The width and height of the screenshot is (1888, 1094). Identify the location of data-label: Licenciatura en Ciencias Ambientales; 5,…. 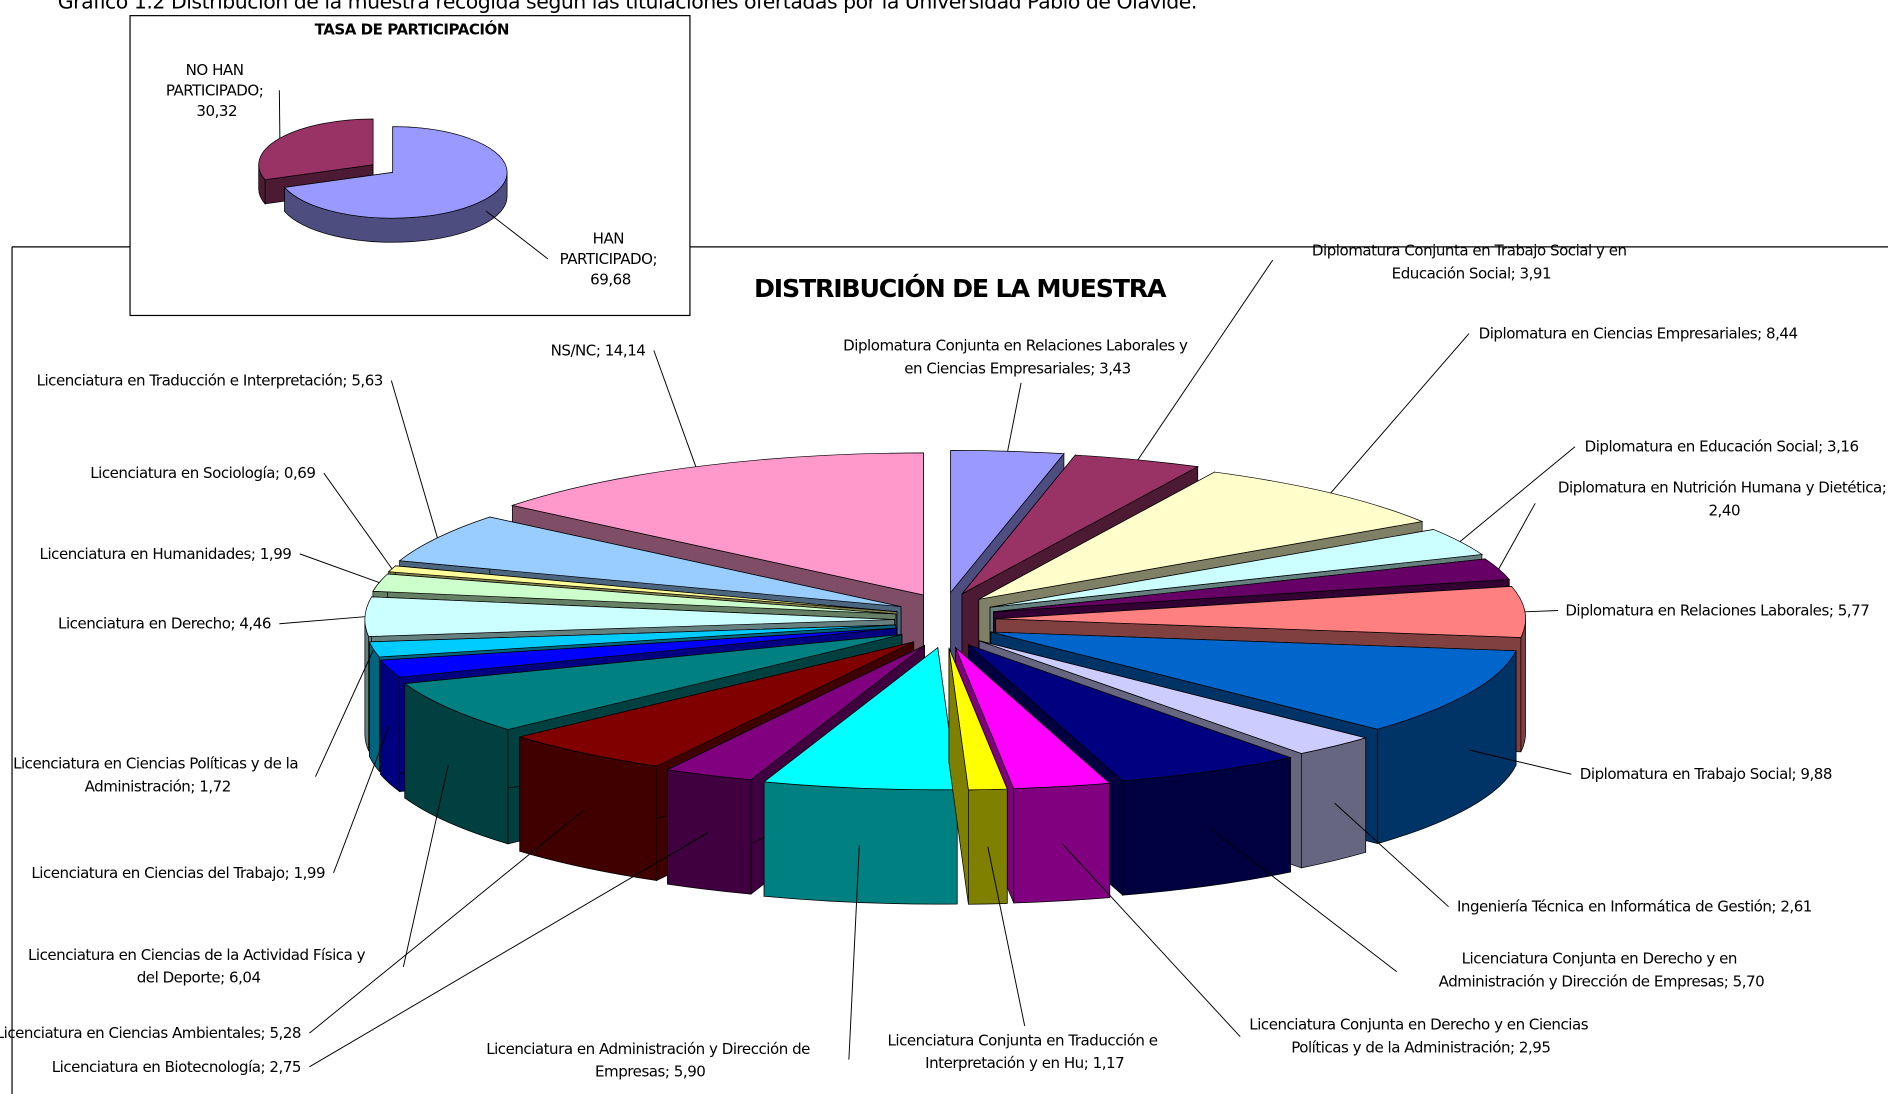
(150, 1033).